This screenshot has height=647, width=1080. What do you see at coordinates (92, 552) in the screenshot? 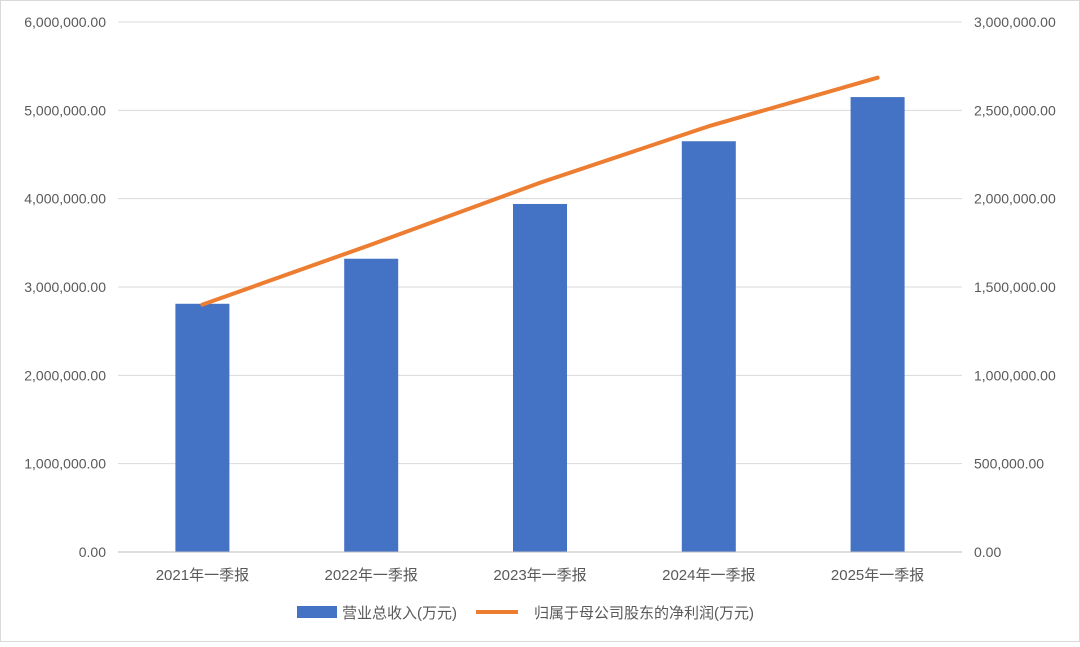
I see `left-y-tick-label: 0.00` at bounding box center [92, 552].